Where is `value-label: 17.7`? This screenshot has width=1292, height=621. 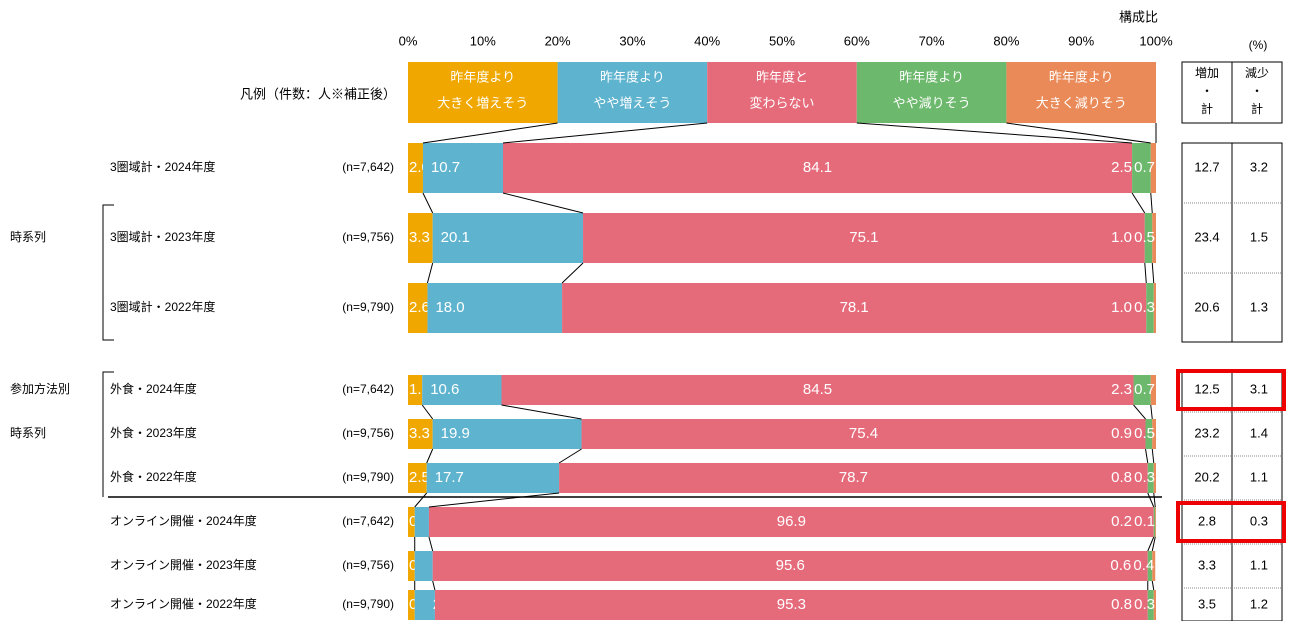 value-label: 17.7 is located at coordinates (449, 477).